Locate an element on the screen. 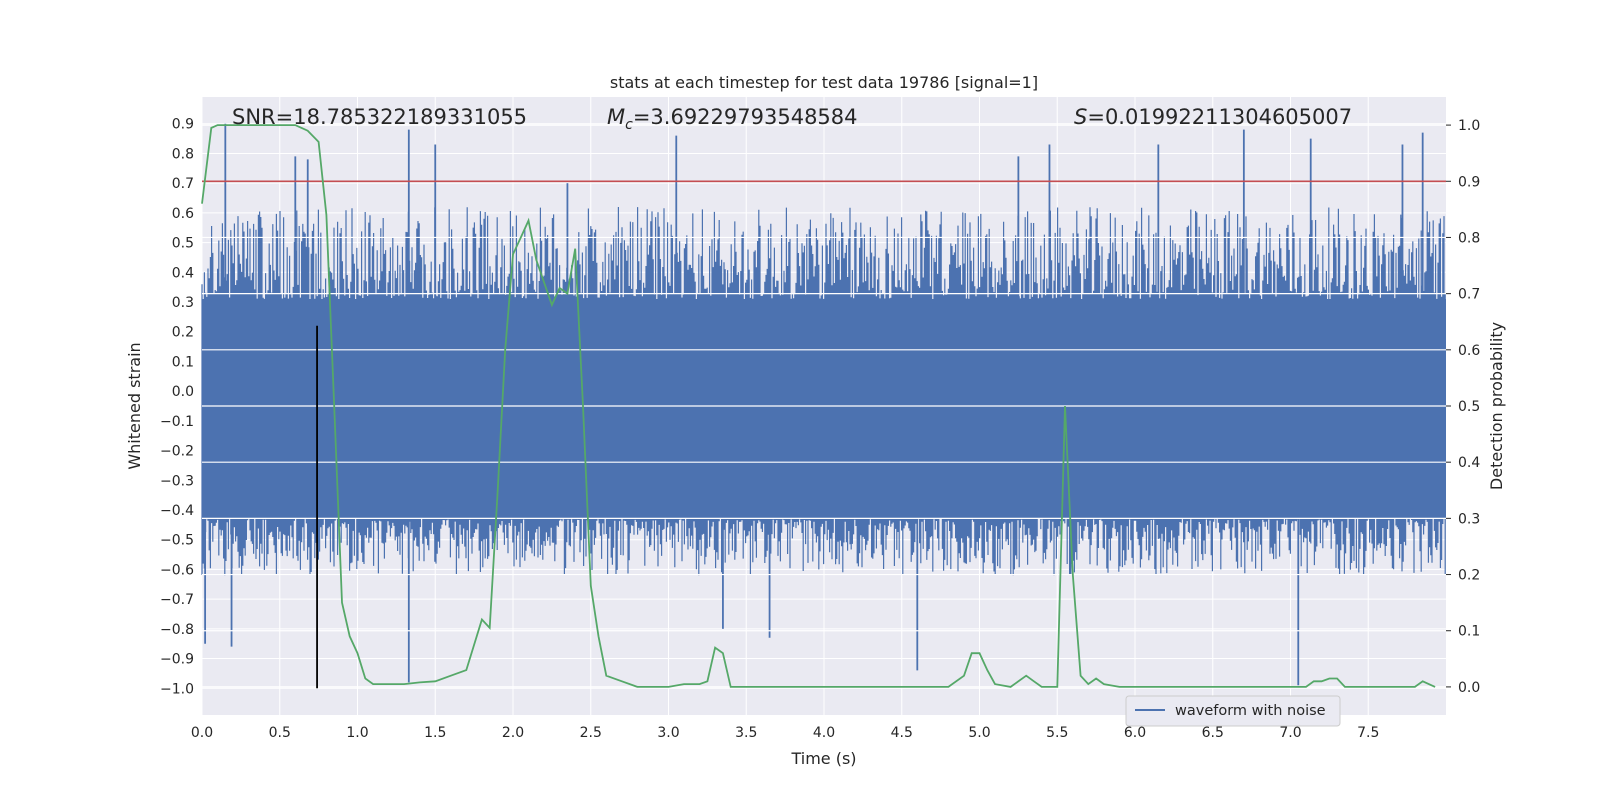 This screenshot has width=1600, height=800. y-left-tick-label: −0.1 is located at coordinates (177, 422).